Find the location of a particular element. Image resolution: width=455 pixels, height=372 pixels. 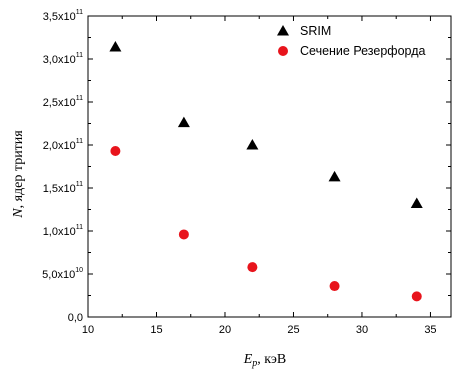

y-tick-mantissa: 2,5x10 is located at coordinates (59, 103).